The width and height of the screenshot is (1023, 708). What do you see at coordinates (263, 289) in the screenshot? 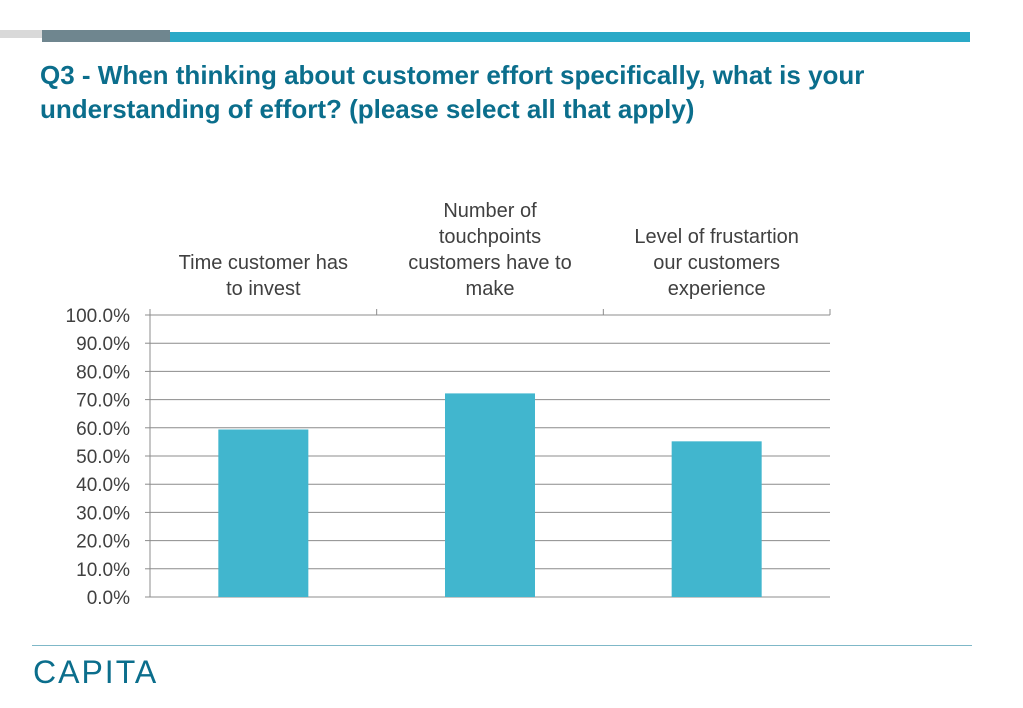
I see `category-label: to invest` at bounding box center [263, 289].